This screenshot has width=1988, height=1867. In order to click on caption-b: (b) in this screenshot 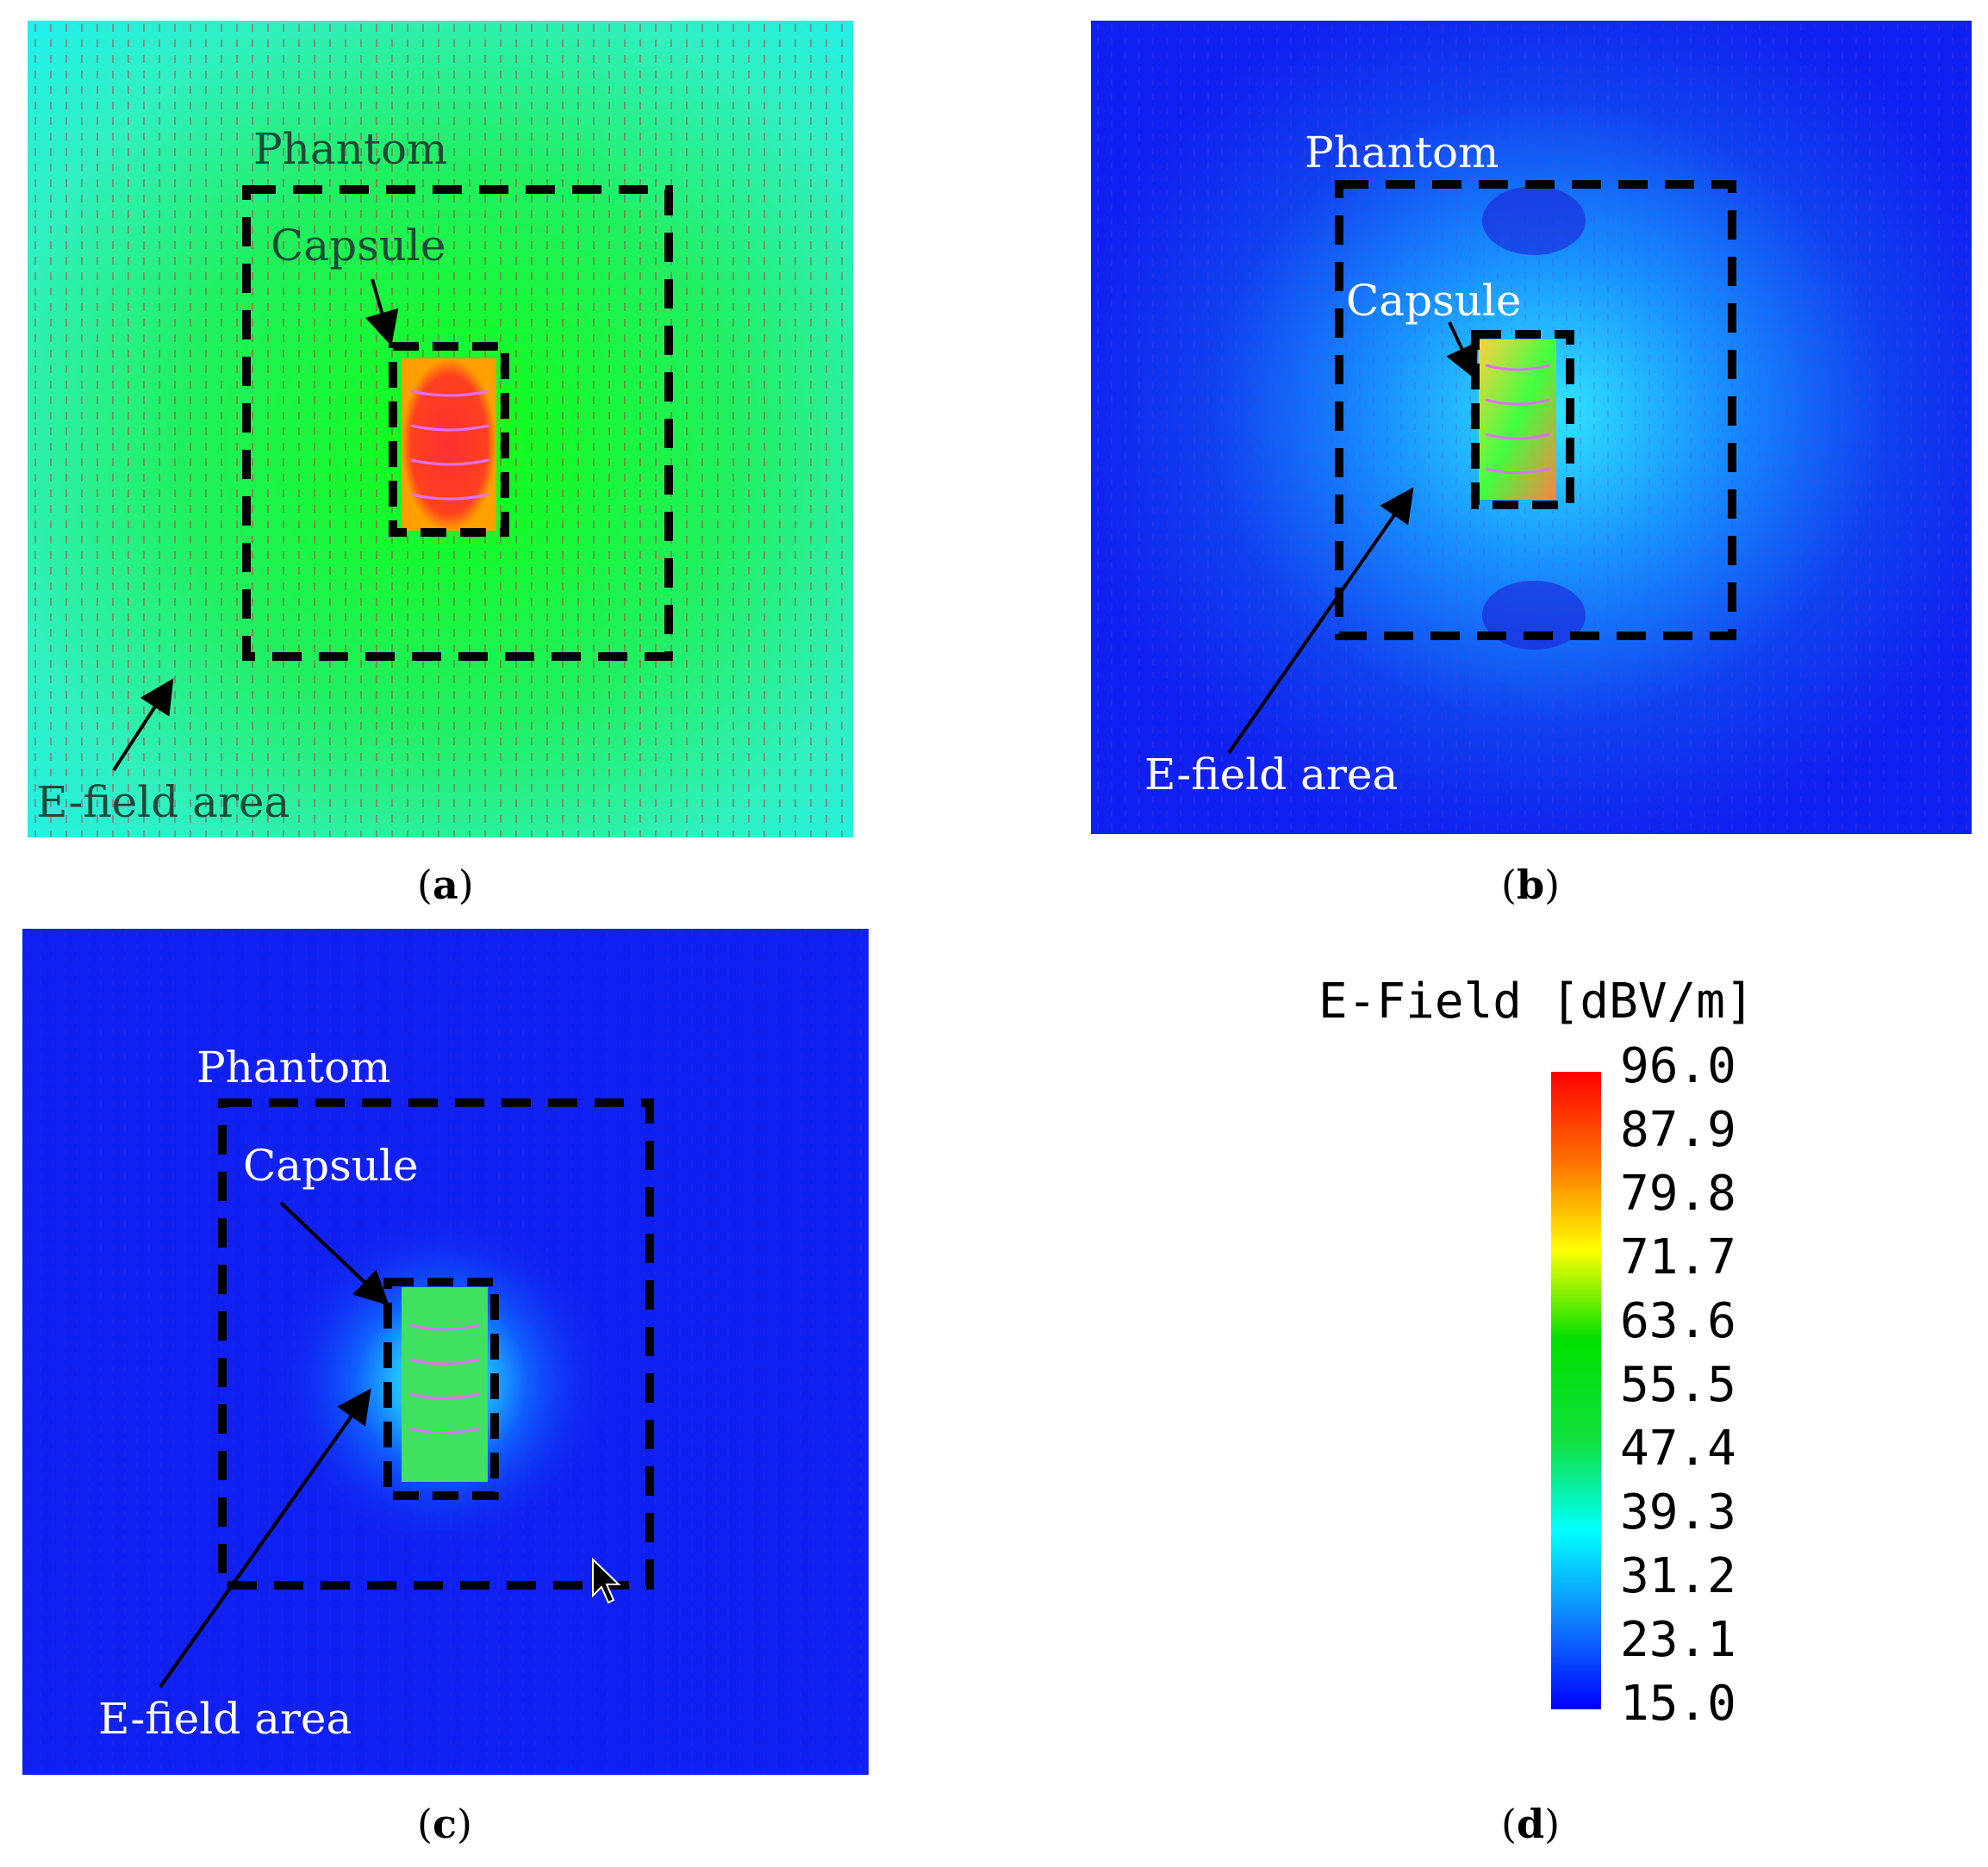, I will do `click(1531, 885)`.